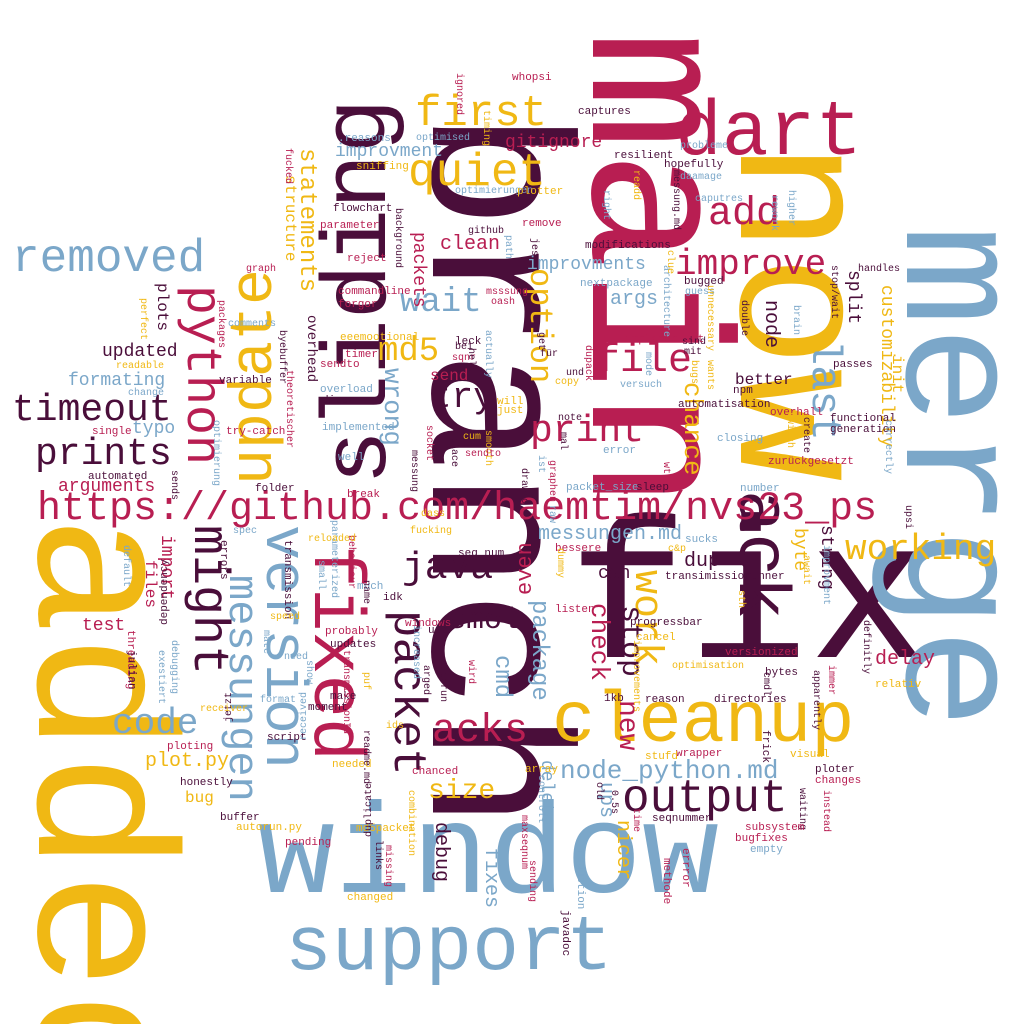  What do you see at coordinates (575, 610) in the screenshot?
I see `word-listen: listen` at bounding box center [575, 610].